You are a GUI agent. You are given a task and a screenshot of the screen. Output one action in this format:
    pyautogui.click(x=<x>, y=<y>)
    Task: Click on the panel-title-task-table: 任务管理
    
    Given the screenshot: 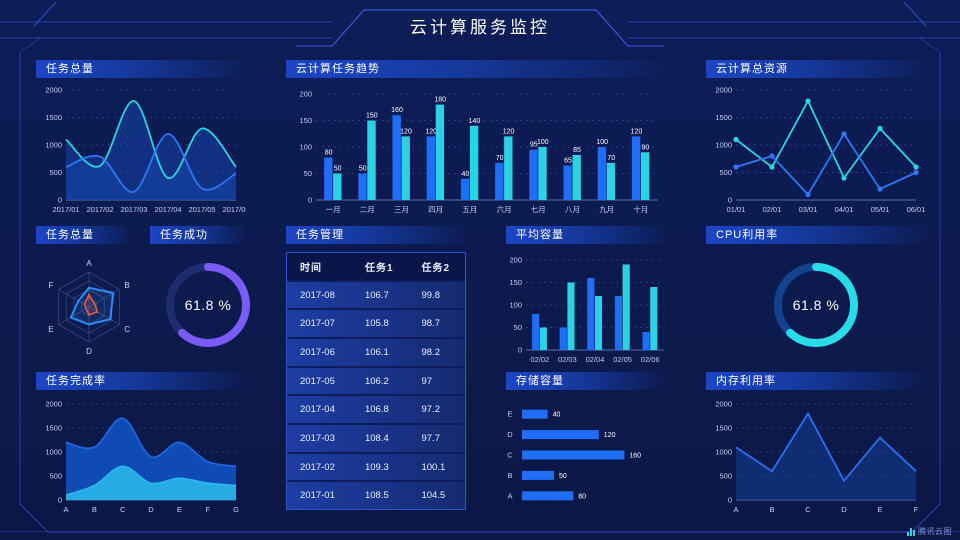 What is the action you would take?
    pyautogui.click(x=376, y=235)
    